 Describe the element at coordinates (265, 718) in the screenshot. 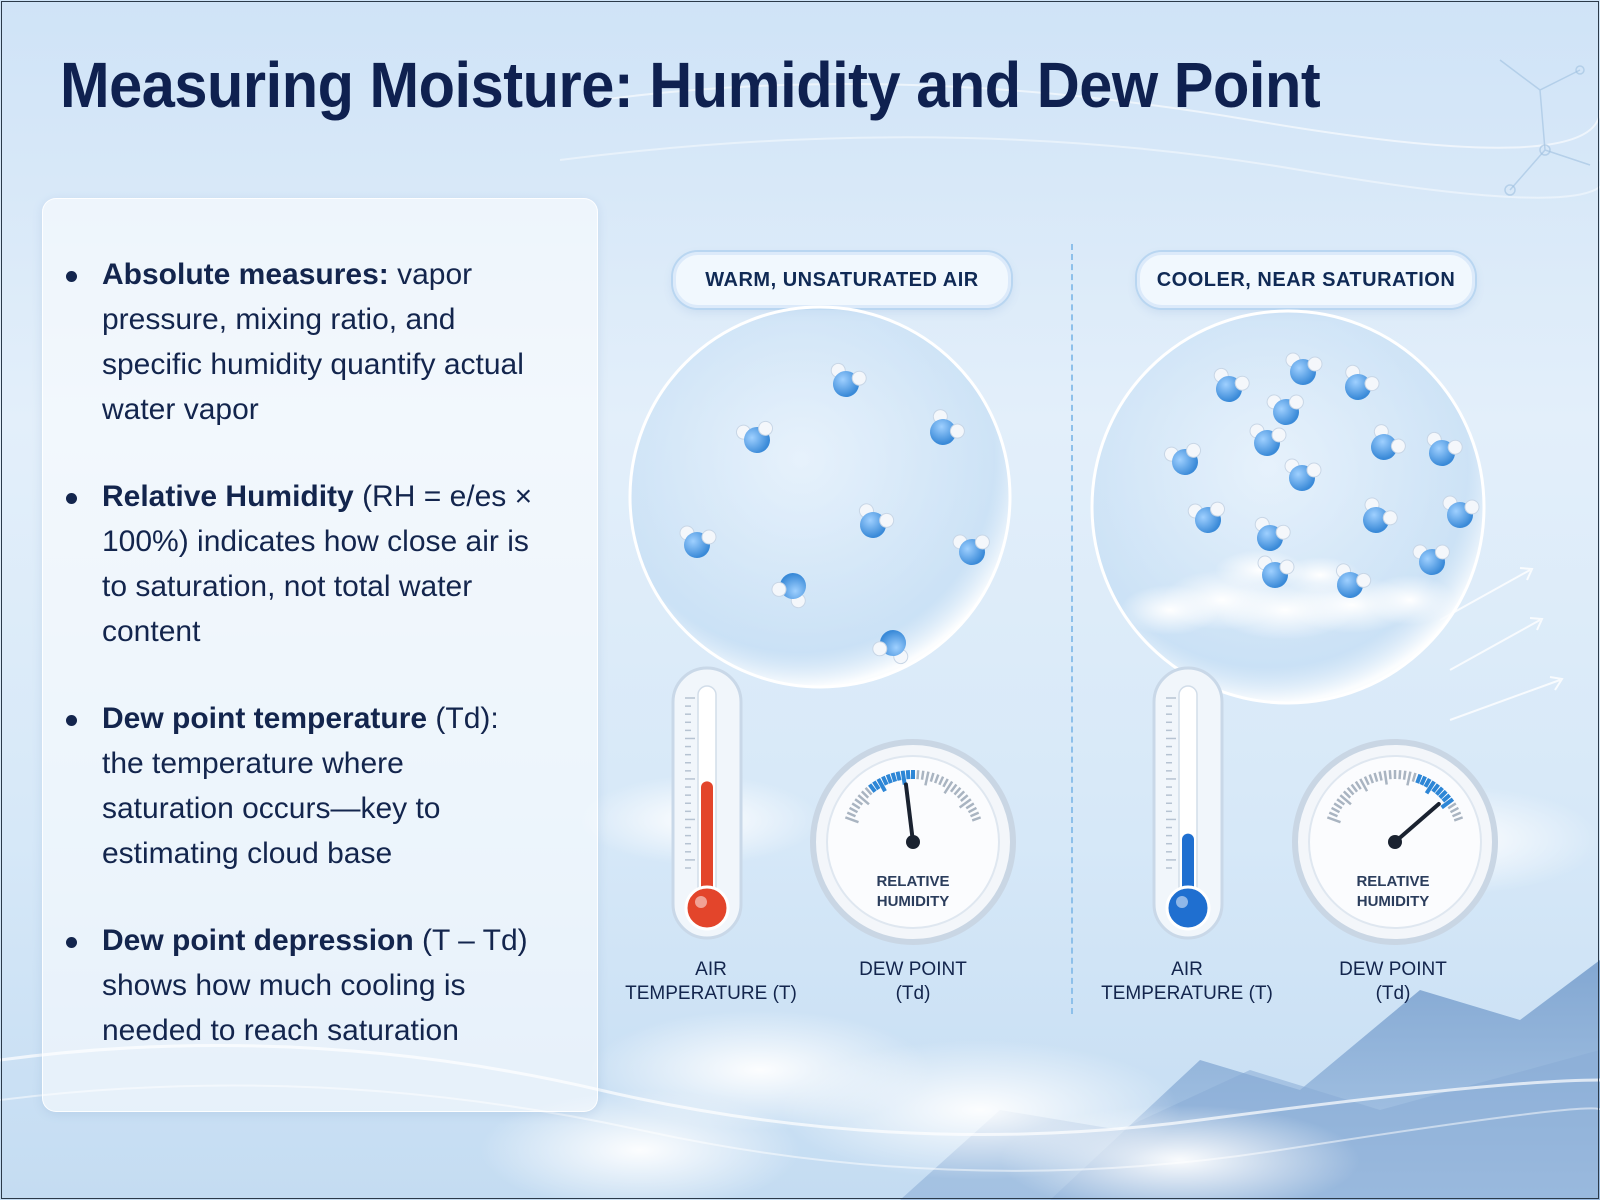

I see `bullet-term: Dew point temperature` at that location.